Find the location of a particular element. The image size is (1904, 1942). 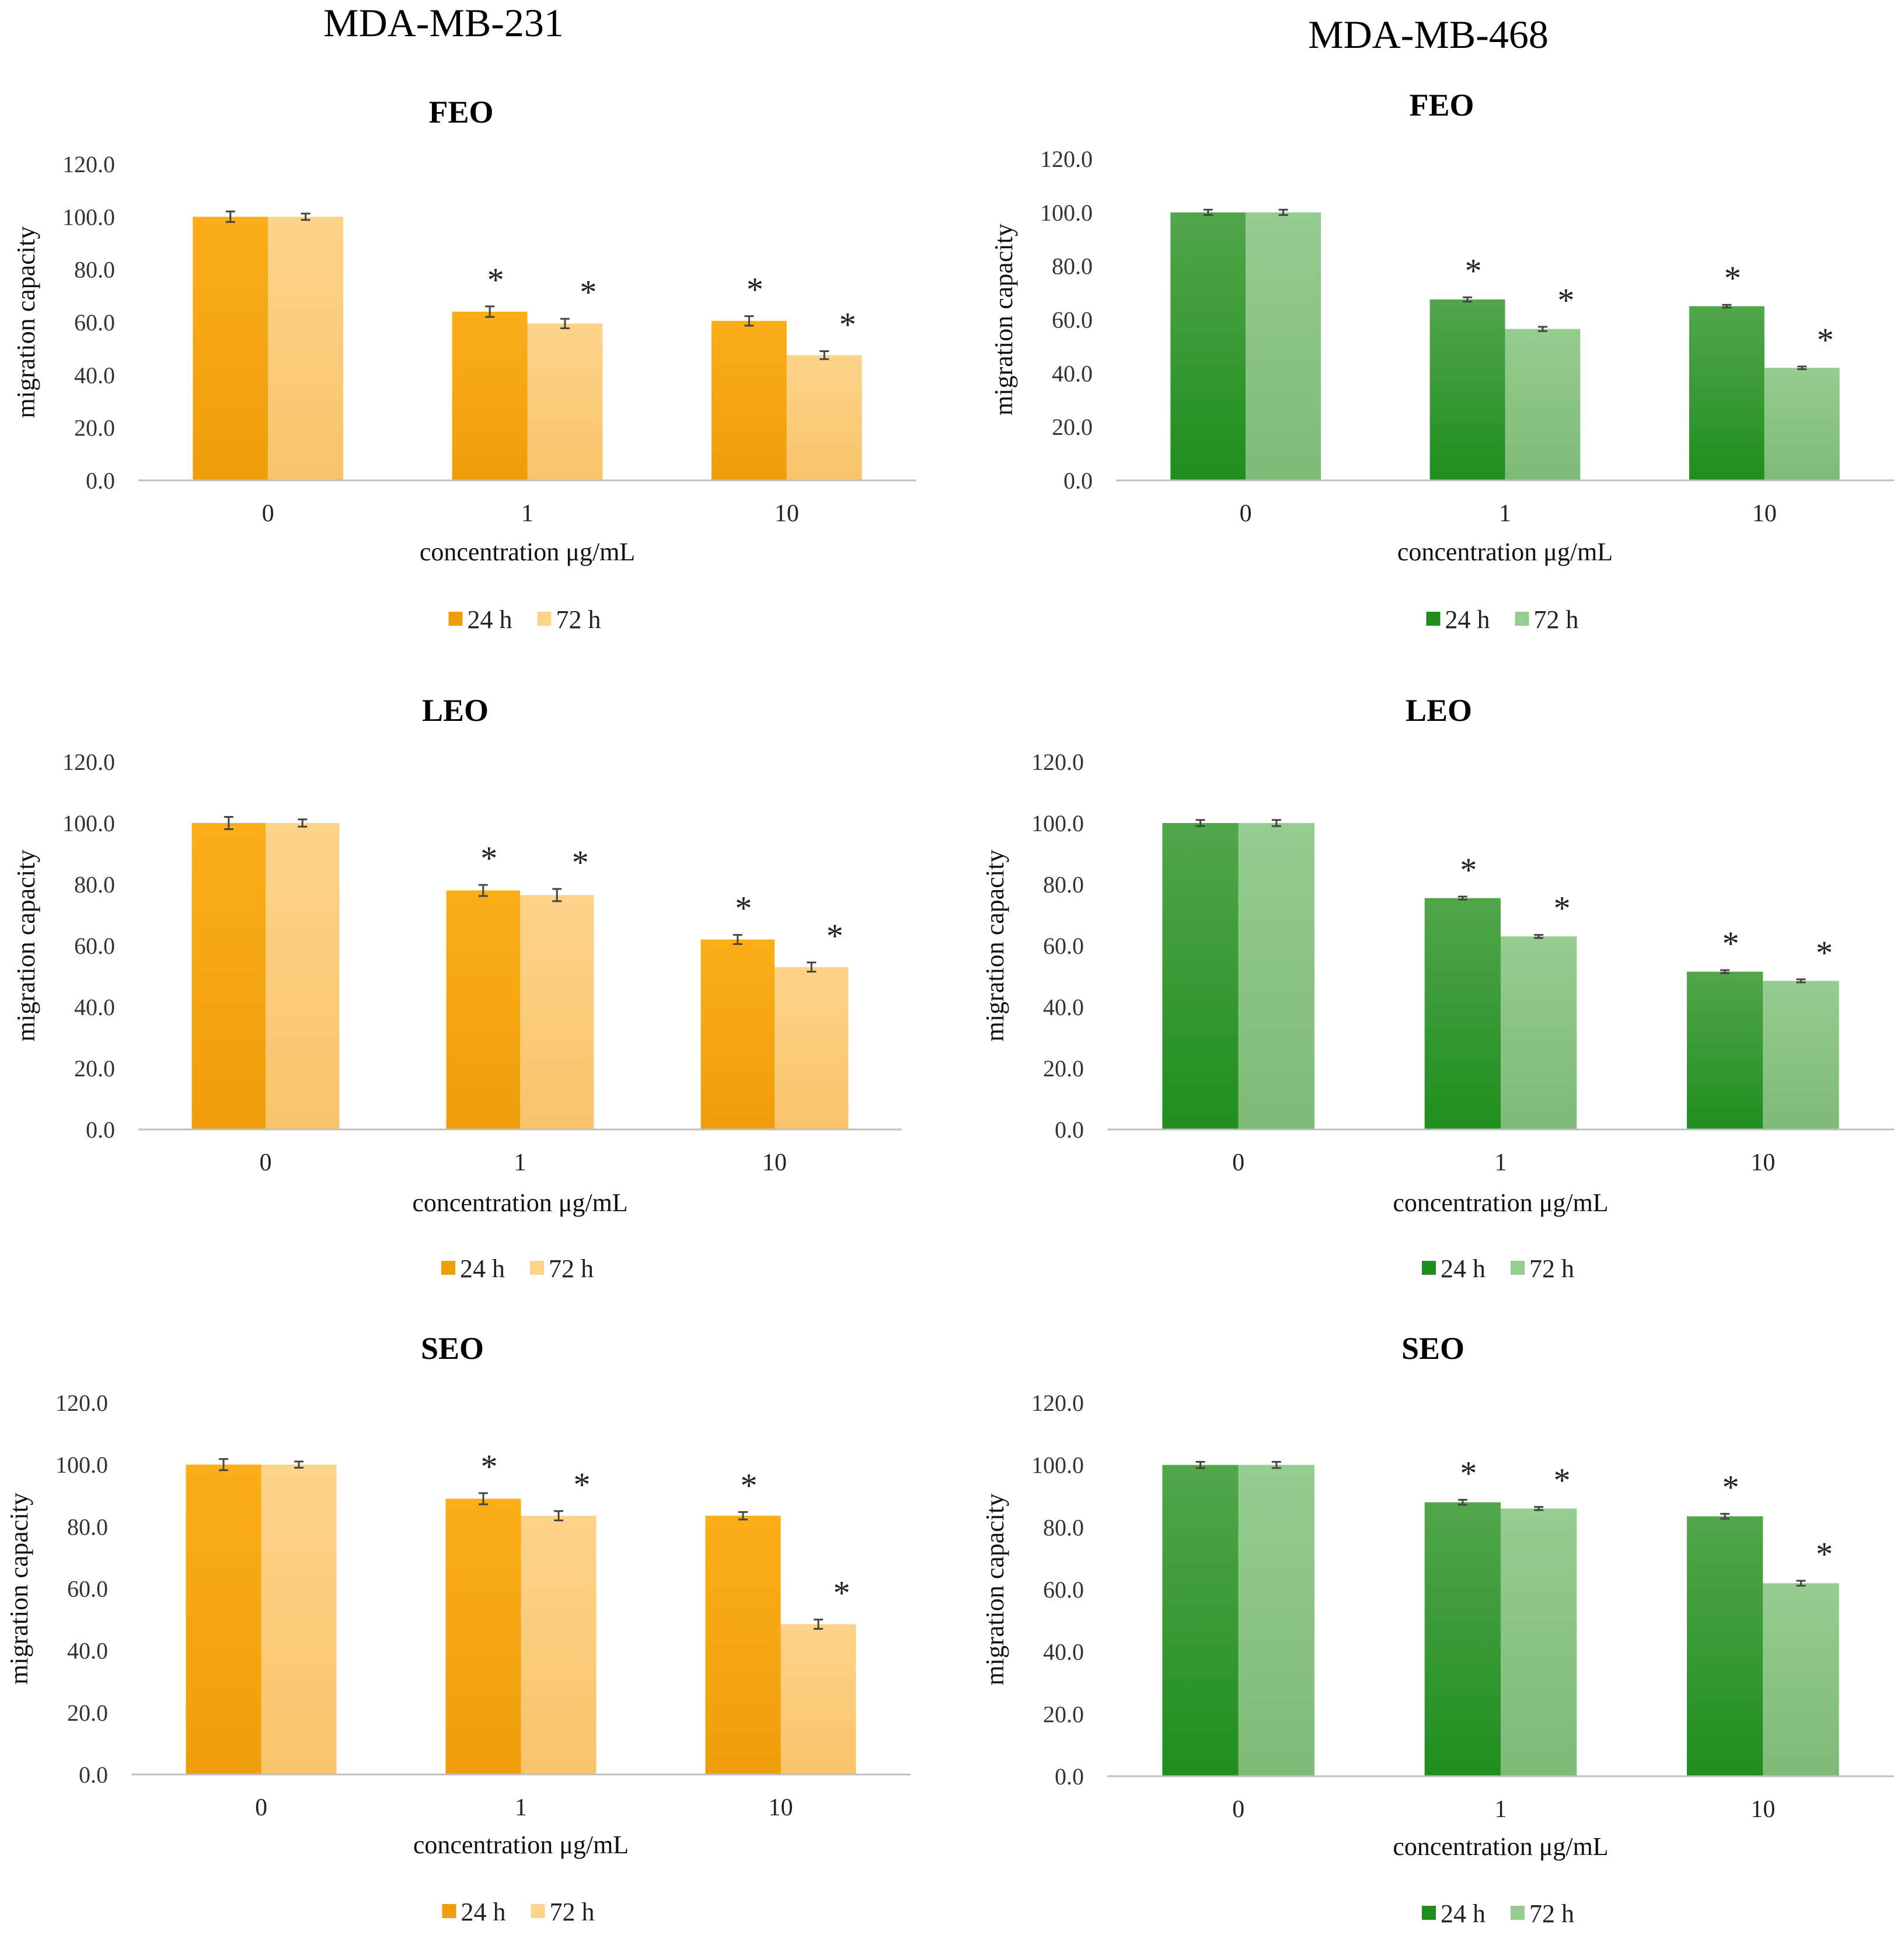

y-tick-label: 20.0 is located at coordinates (1063, 1714).